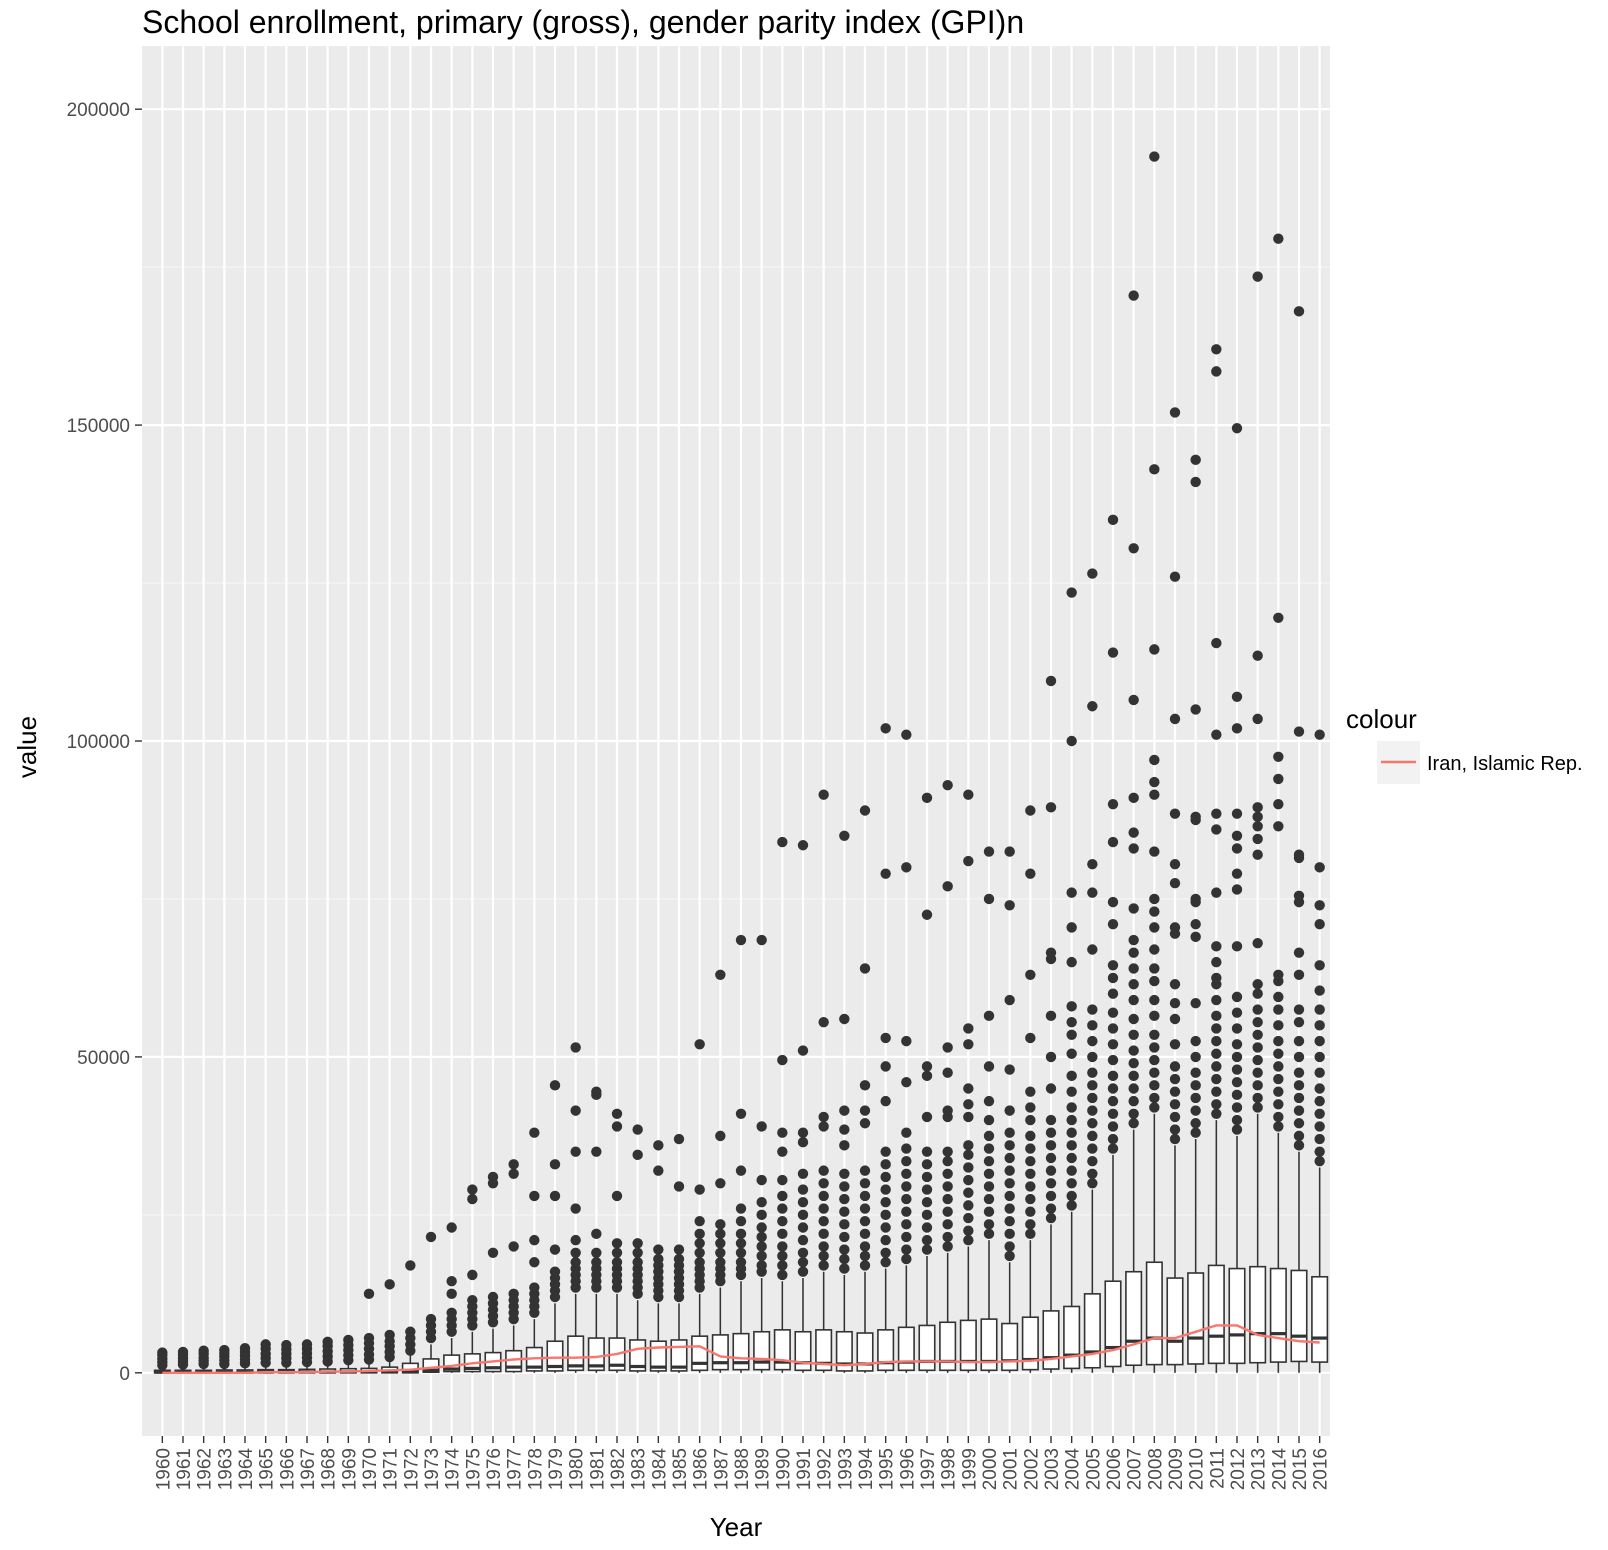 This screenshot has height=1550, width=1608. I want to click on box-2004, so click(1072, 980).